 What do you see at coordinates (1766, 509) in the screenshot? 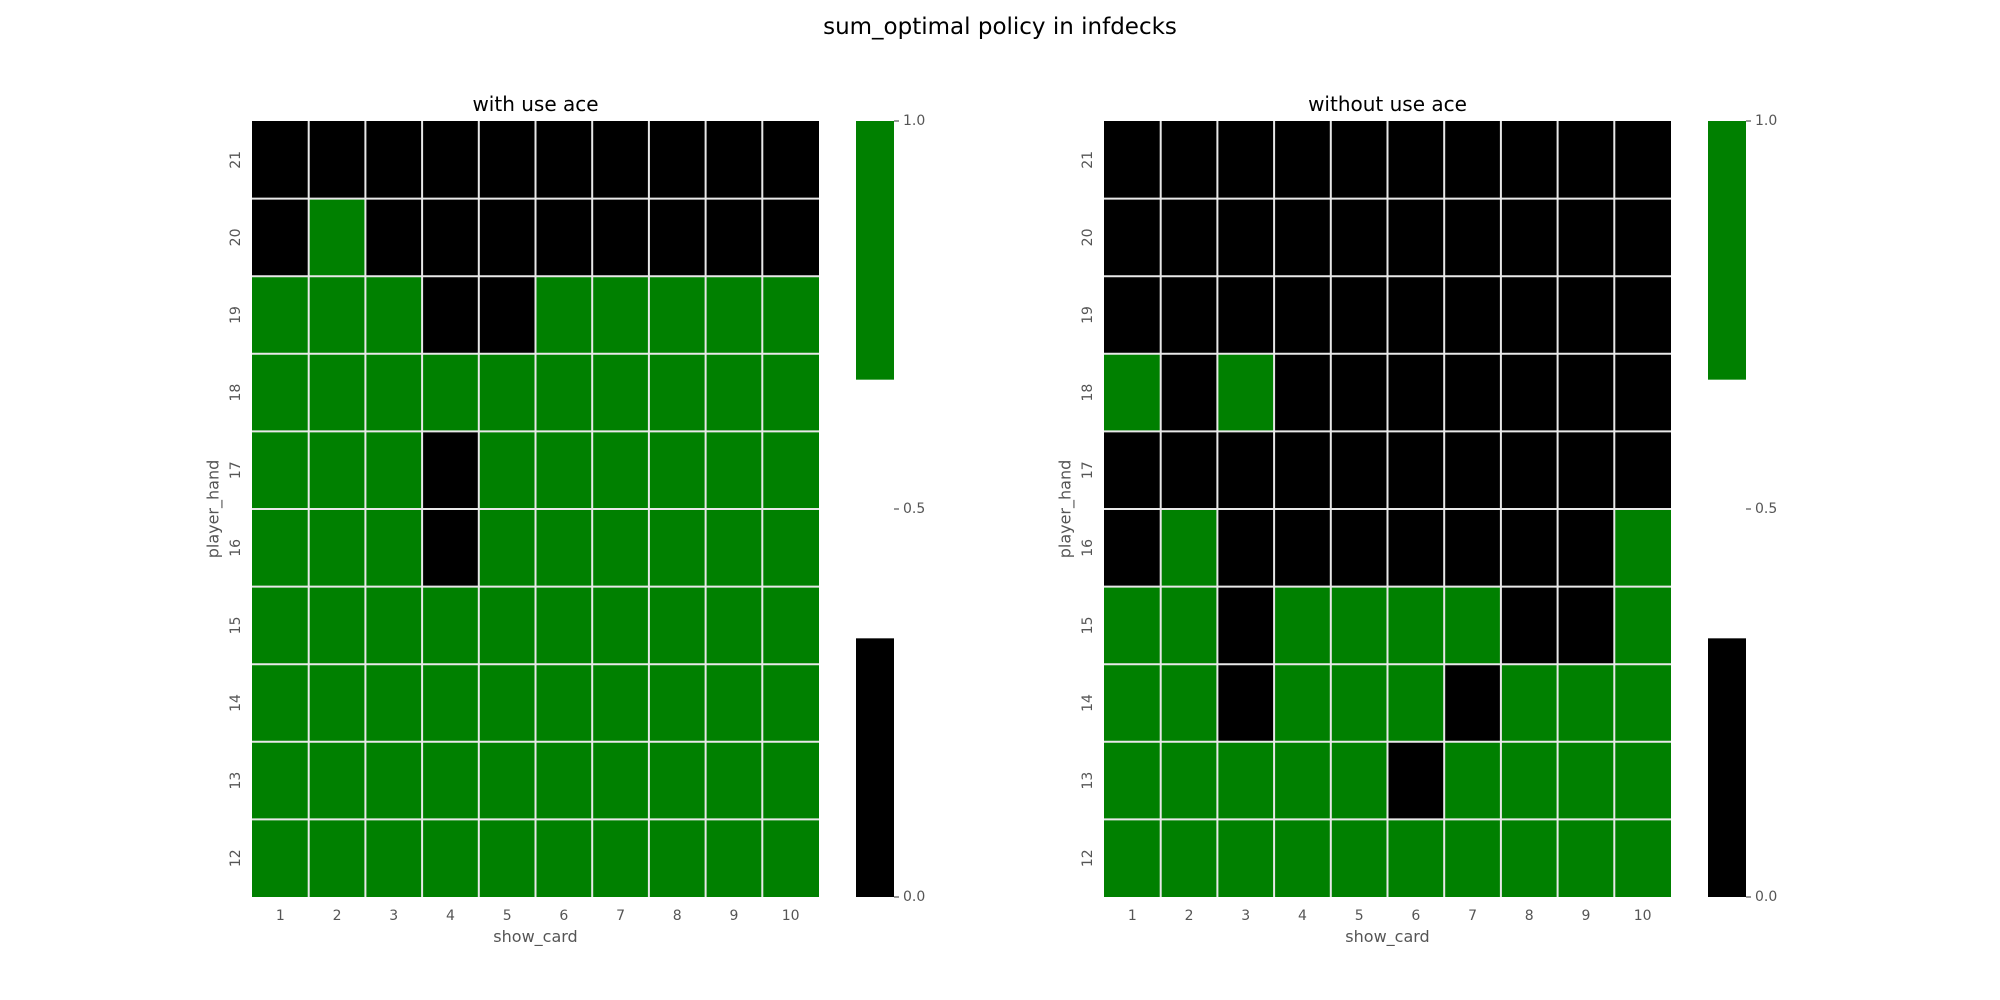
I see `colorbar-tick-label: 0.5` at bounding box center [1766, 509].